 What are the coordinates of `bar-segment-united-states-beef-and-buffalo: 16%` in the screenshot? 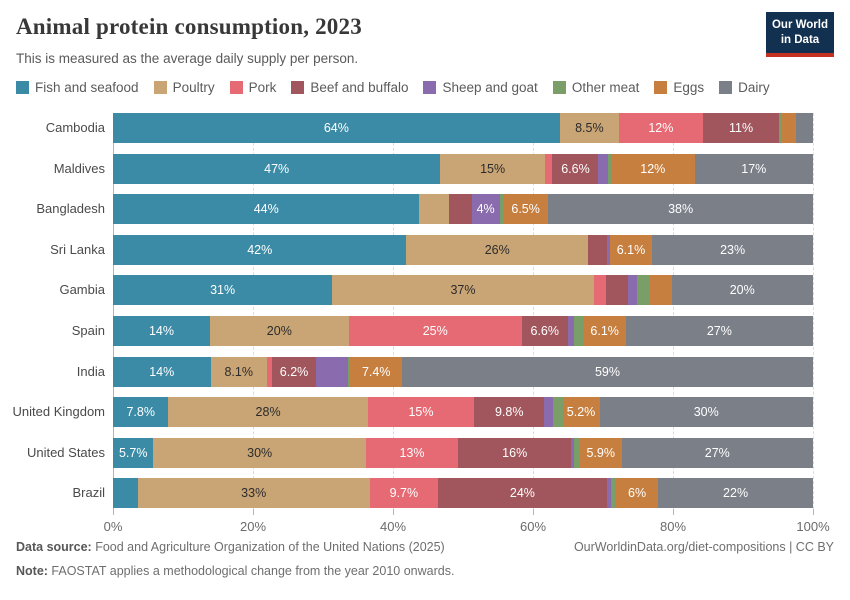 It's located at (515, 452).